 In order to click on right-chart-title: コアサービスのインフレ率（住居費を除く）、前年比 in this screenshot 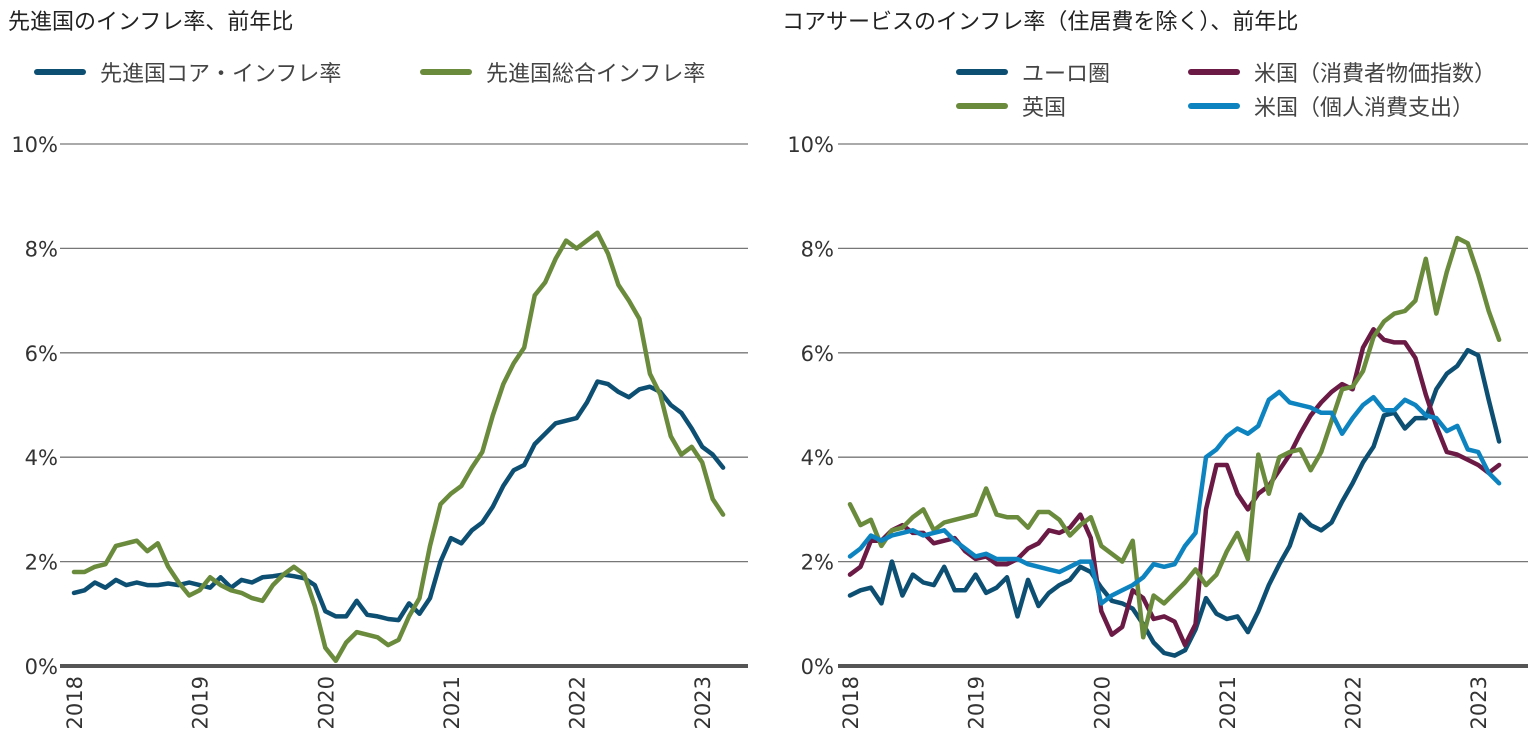, I will do `click(1040, 22)`.